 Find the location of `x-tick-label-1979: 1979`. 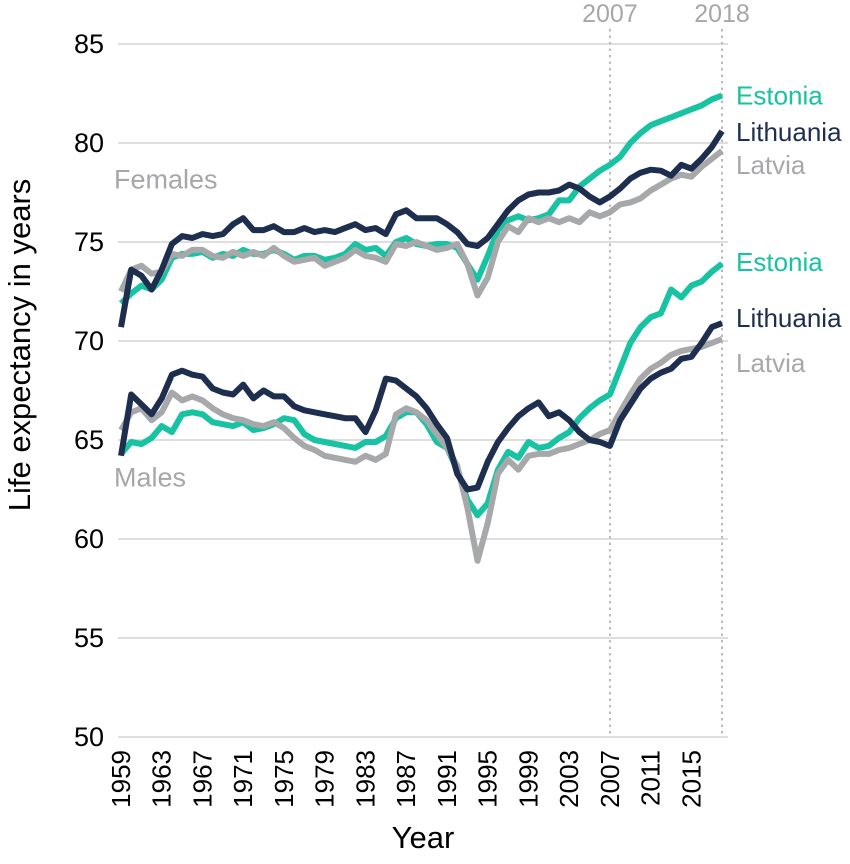

x-tick-label-1979: 1979 is located at coordinates (325, 779).